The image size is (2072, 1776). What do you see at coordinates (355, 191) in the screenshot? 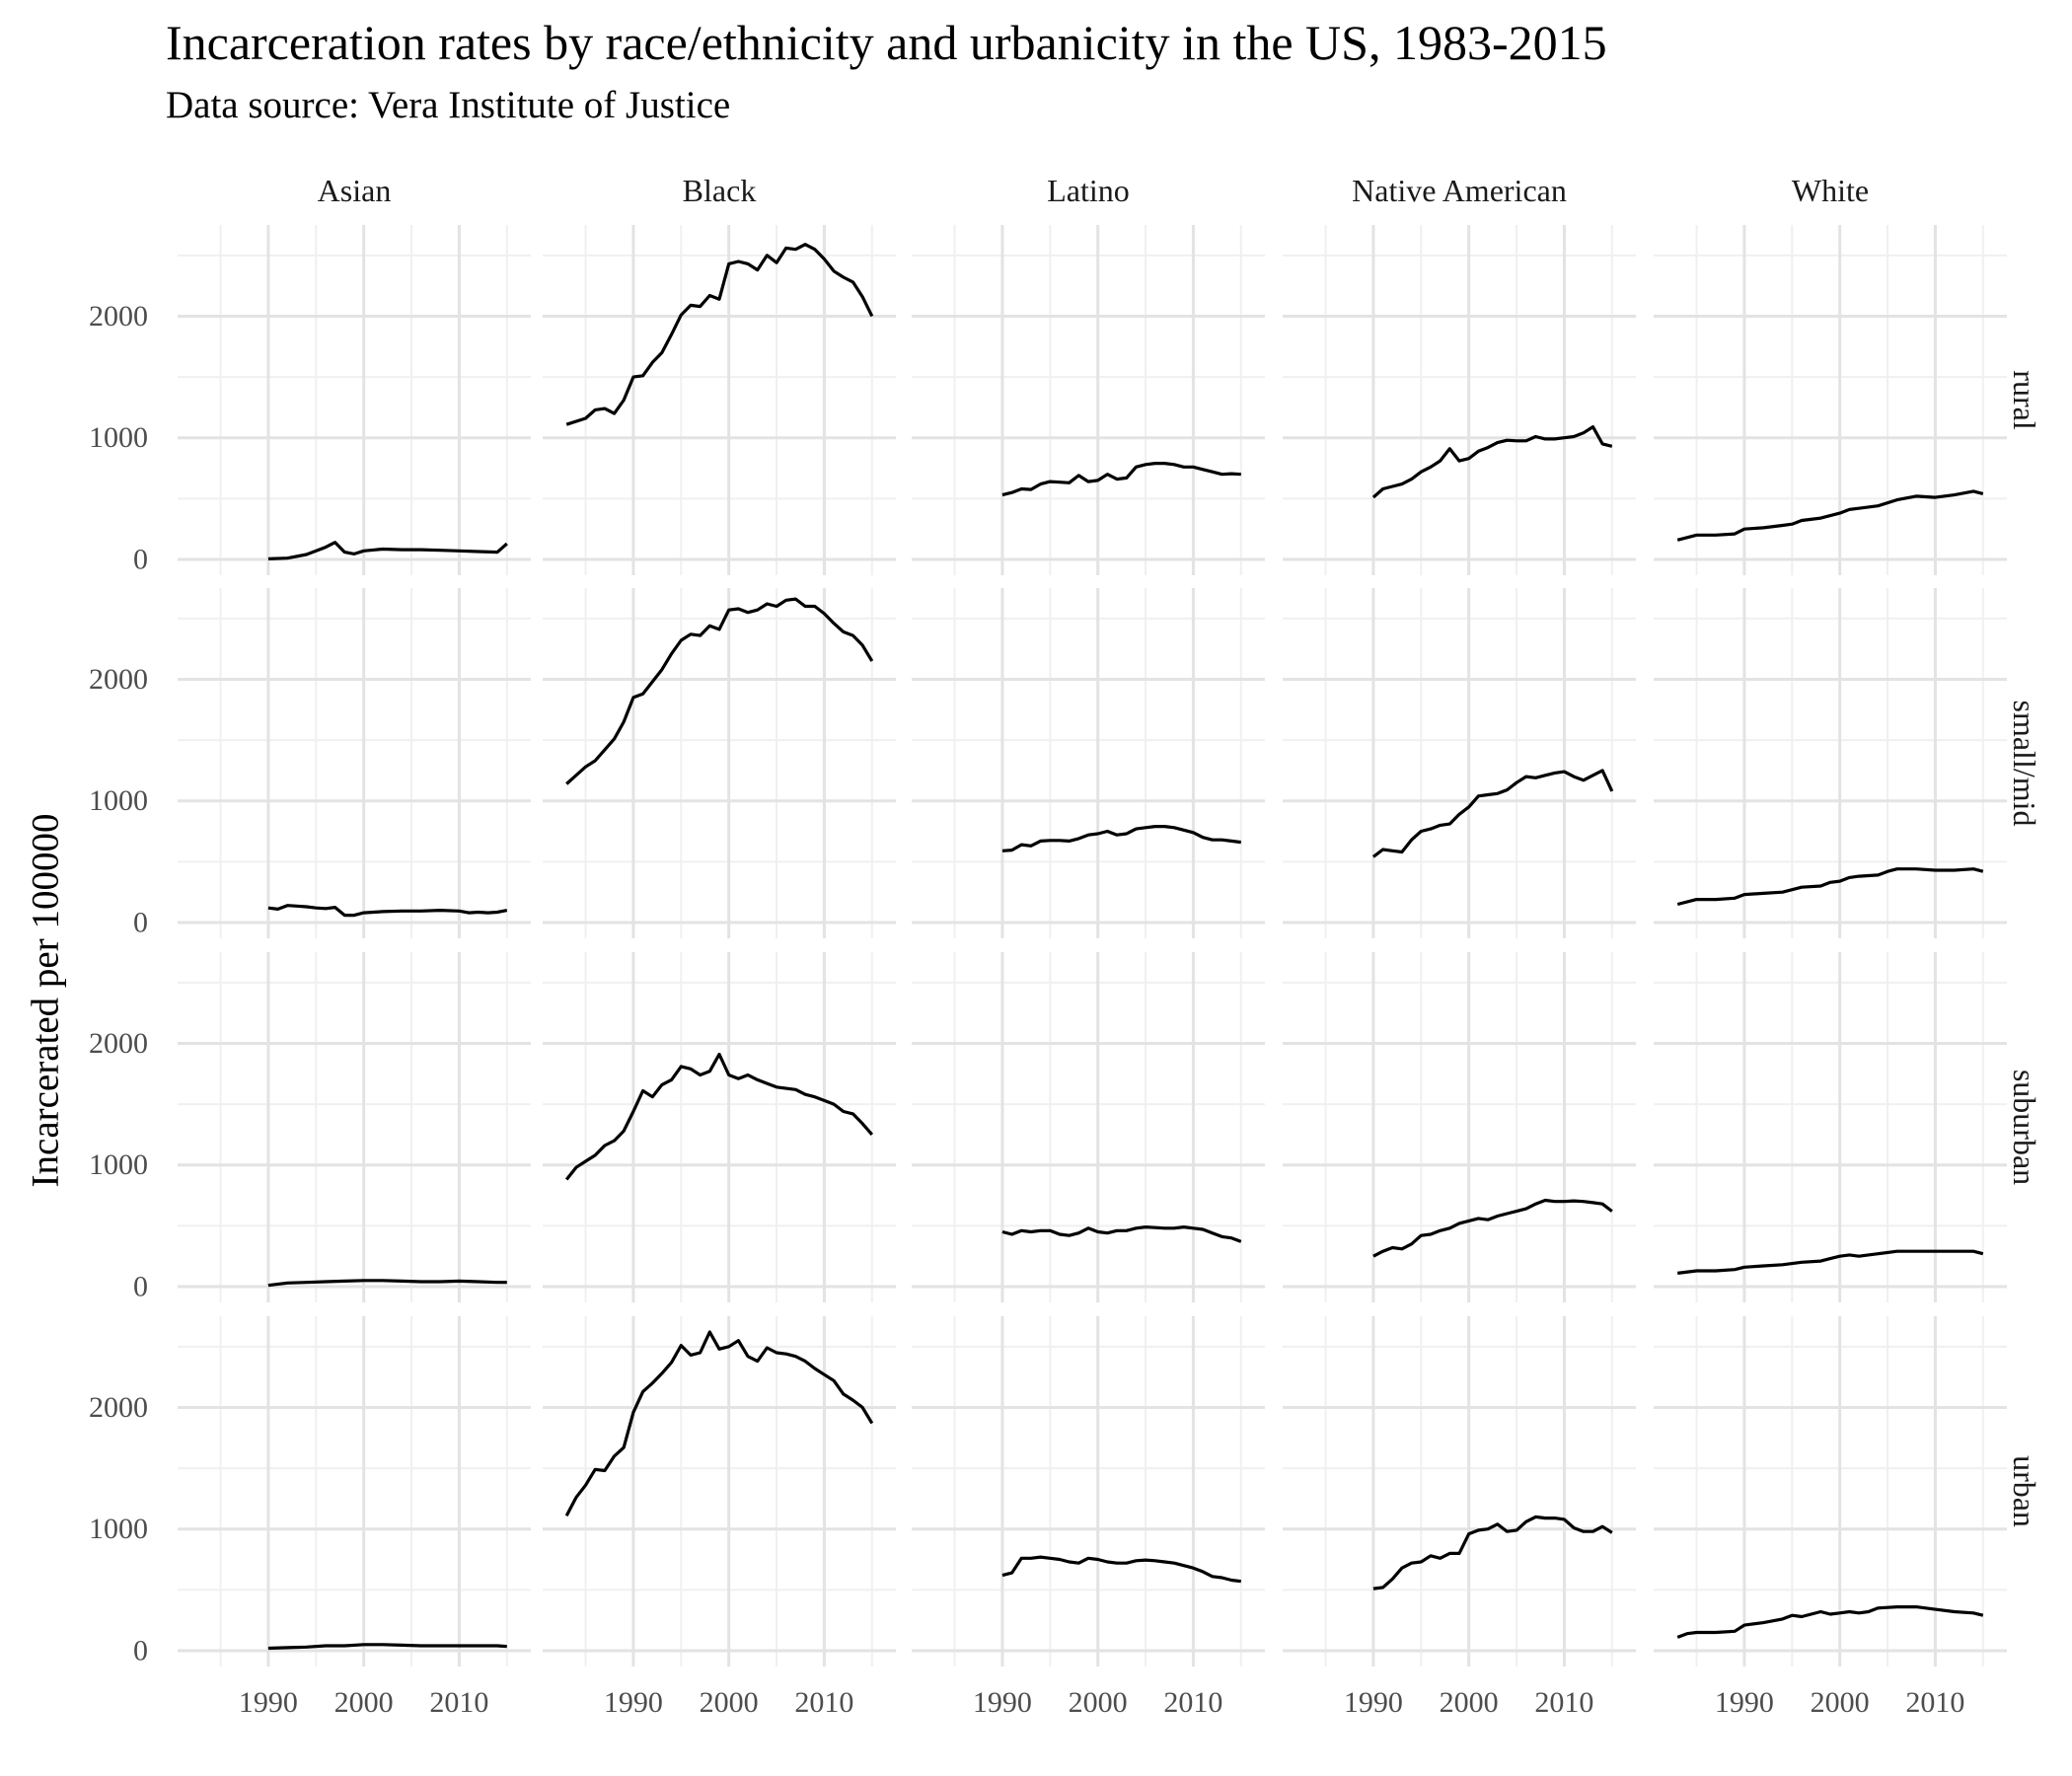
I see `strip-label-asian: Asian` at bounding box center [355, 191].